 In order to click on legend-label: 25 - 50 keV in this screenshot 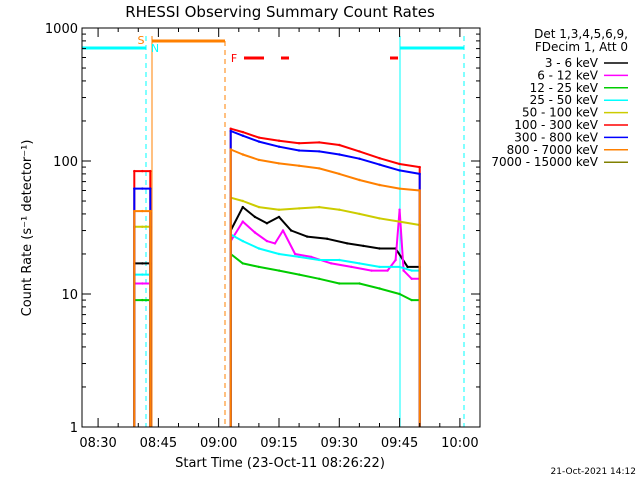, I will do `click(564, 100)`.